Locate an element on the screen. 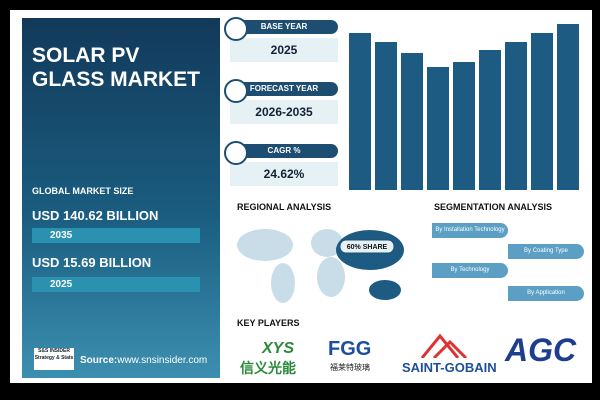 This screenshot has width=600, height=400. section-title: KEY PLAYERS is located at coordinates (268, 323).